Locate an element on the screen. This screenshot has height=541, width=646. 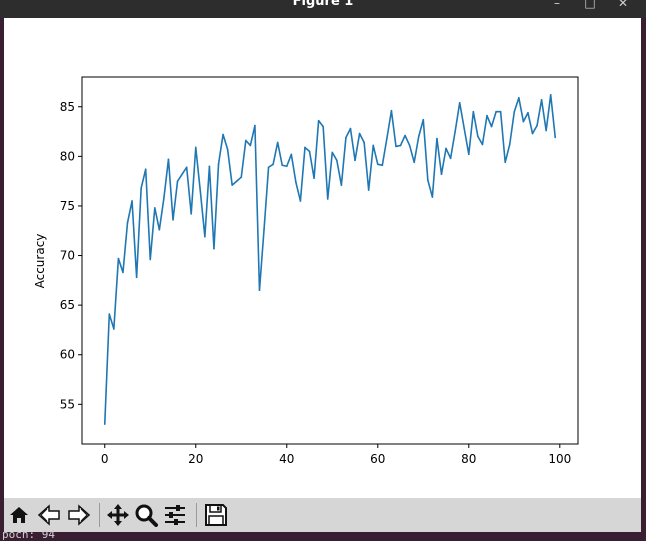
back-button is located at coordinates (49, 515).